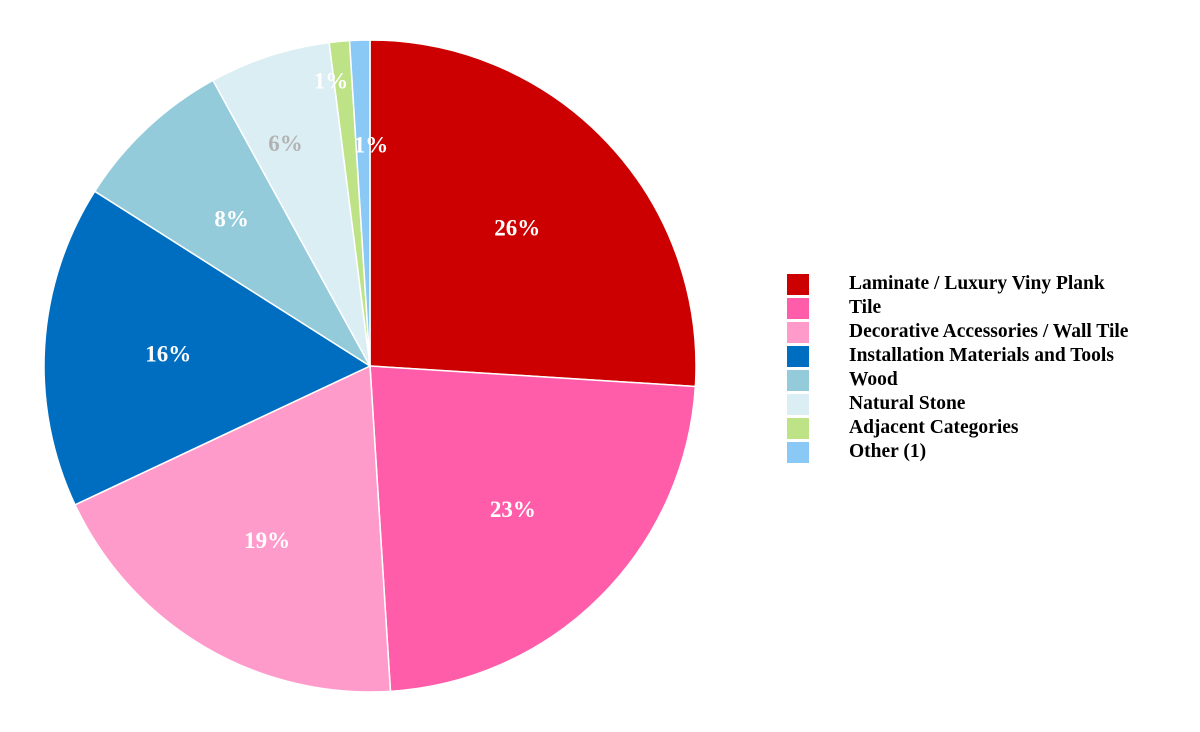  What do you see at coordinates (989, 331) in the screenshot?
I see `legend-label: Decorative Accessories / Wall Tile` at bounding box center [989, 331].